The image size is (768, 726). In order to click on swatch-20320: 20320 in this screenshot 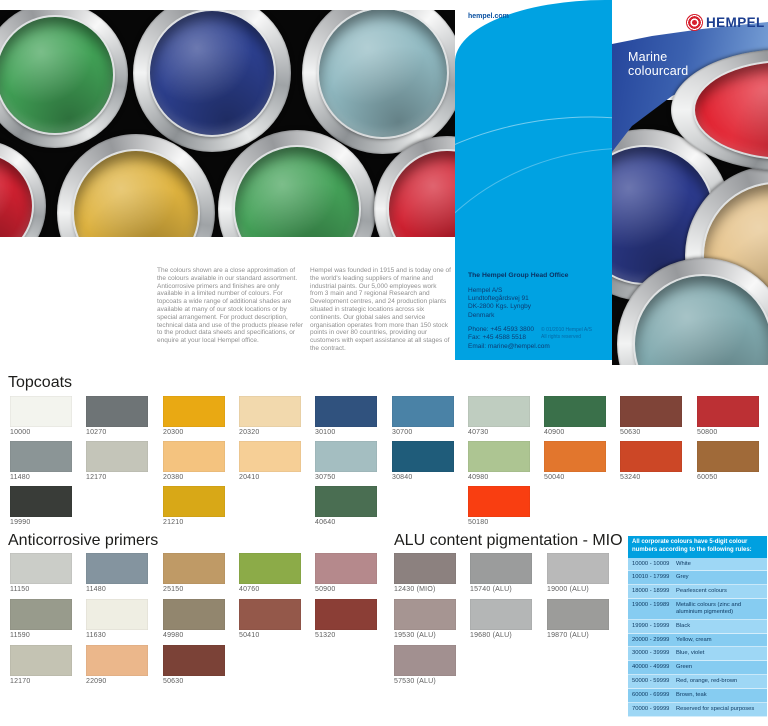, I will do `click(270, 416)`.